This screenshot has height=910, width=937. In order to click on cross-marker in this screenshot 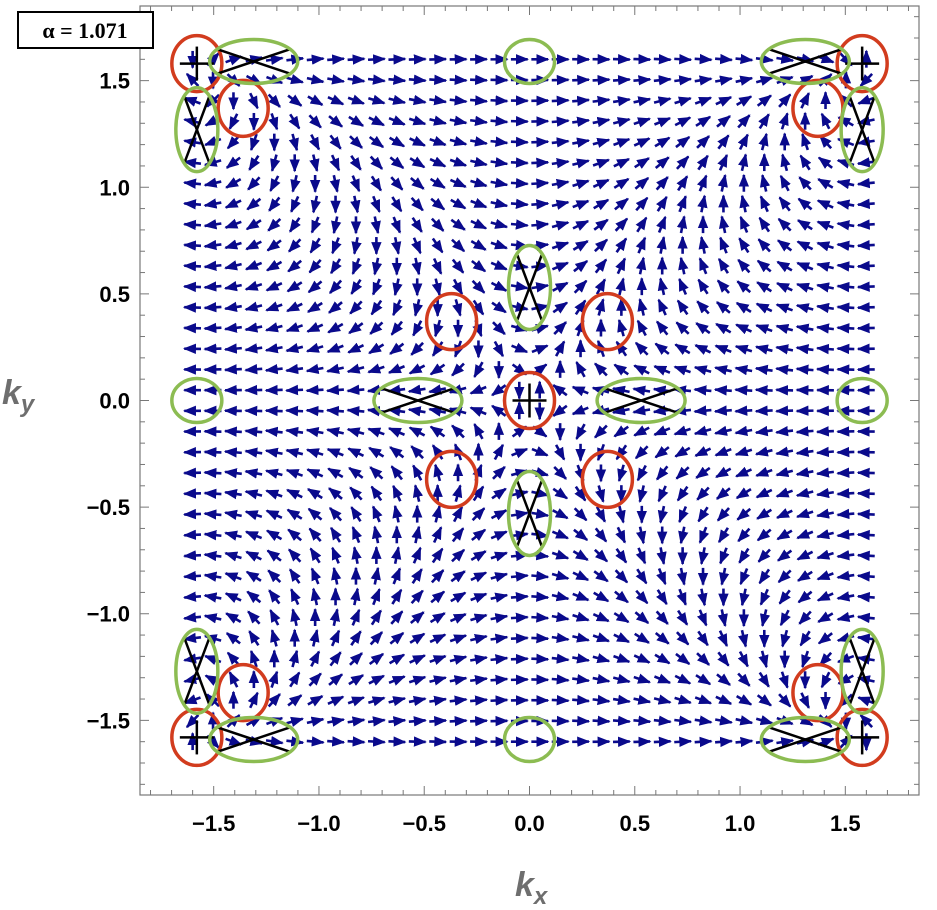, I will do `click(805, 61)`.